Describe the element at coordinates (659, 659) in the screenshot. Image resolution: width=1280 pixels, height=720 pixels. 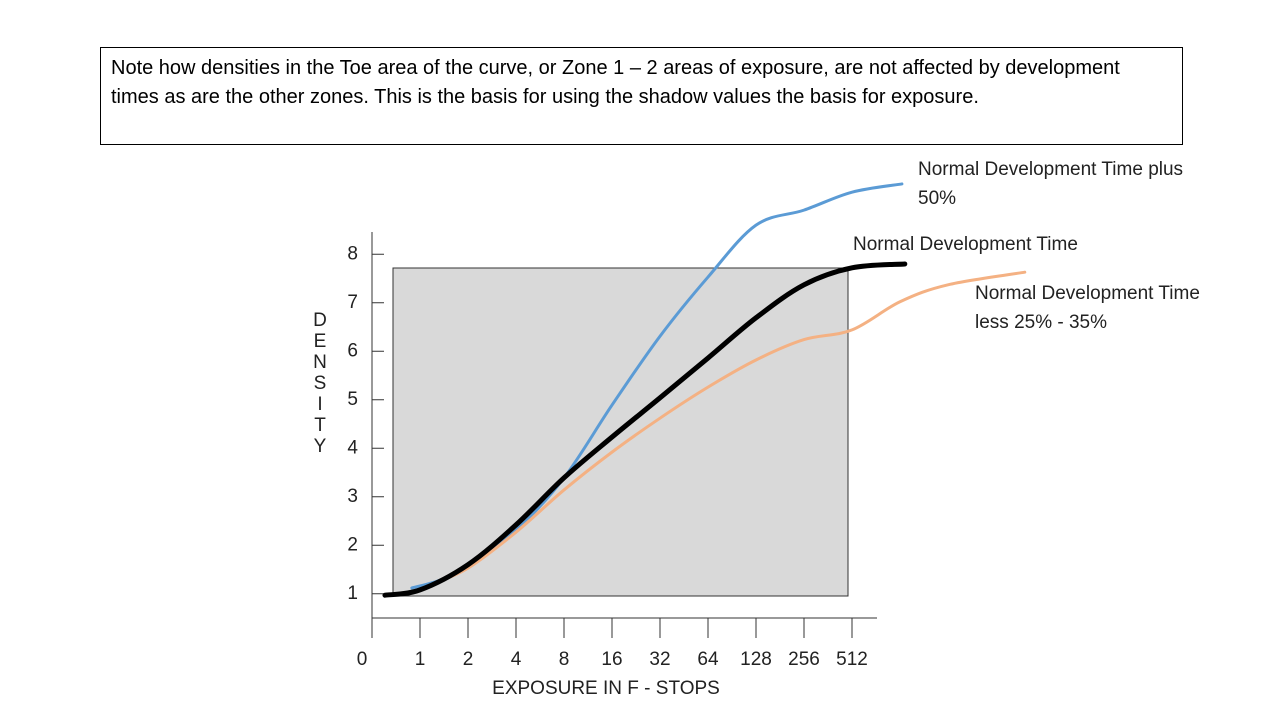
I see `x-tick-label: 32` at that location.